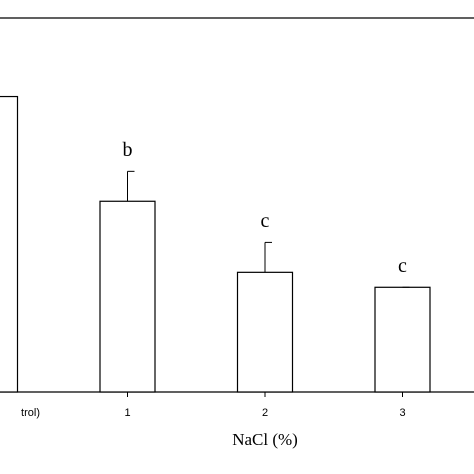 This screenshot has height=474, width=474. Describe the element at coordinates (127, 413) in the screenshot. I see `x-tick-label: 1` at that location.